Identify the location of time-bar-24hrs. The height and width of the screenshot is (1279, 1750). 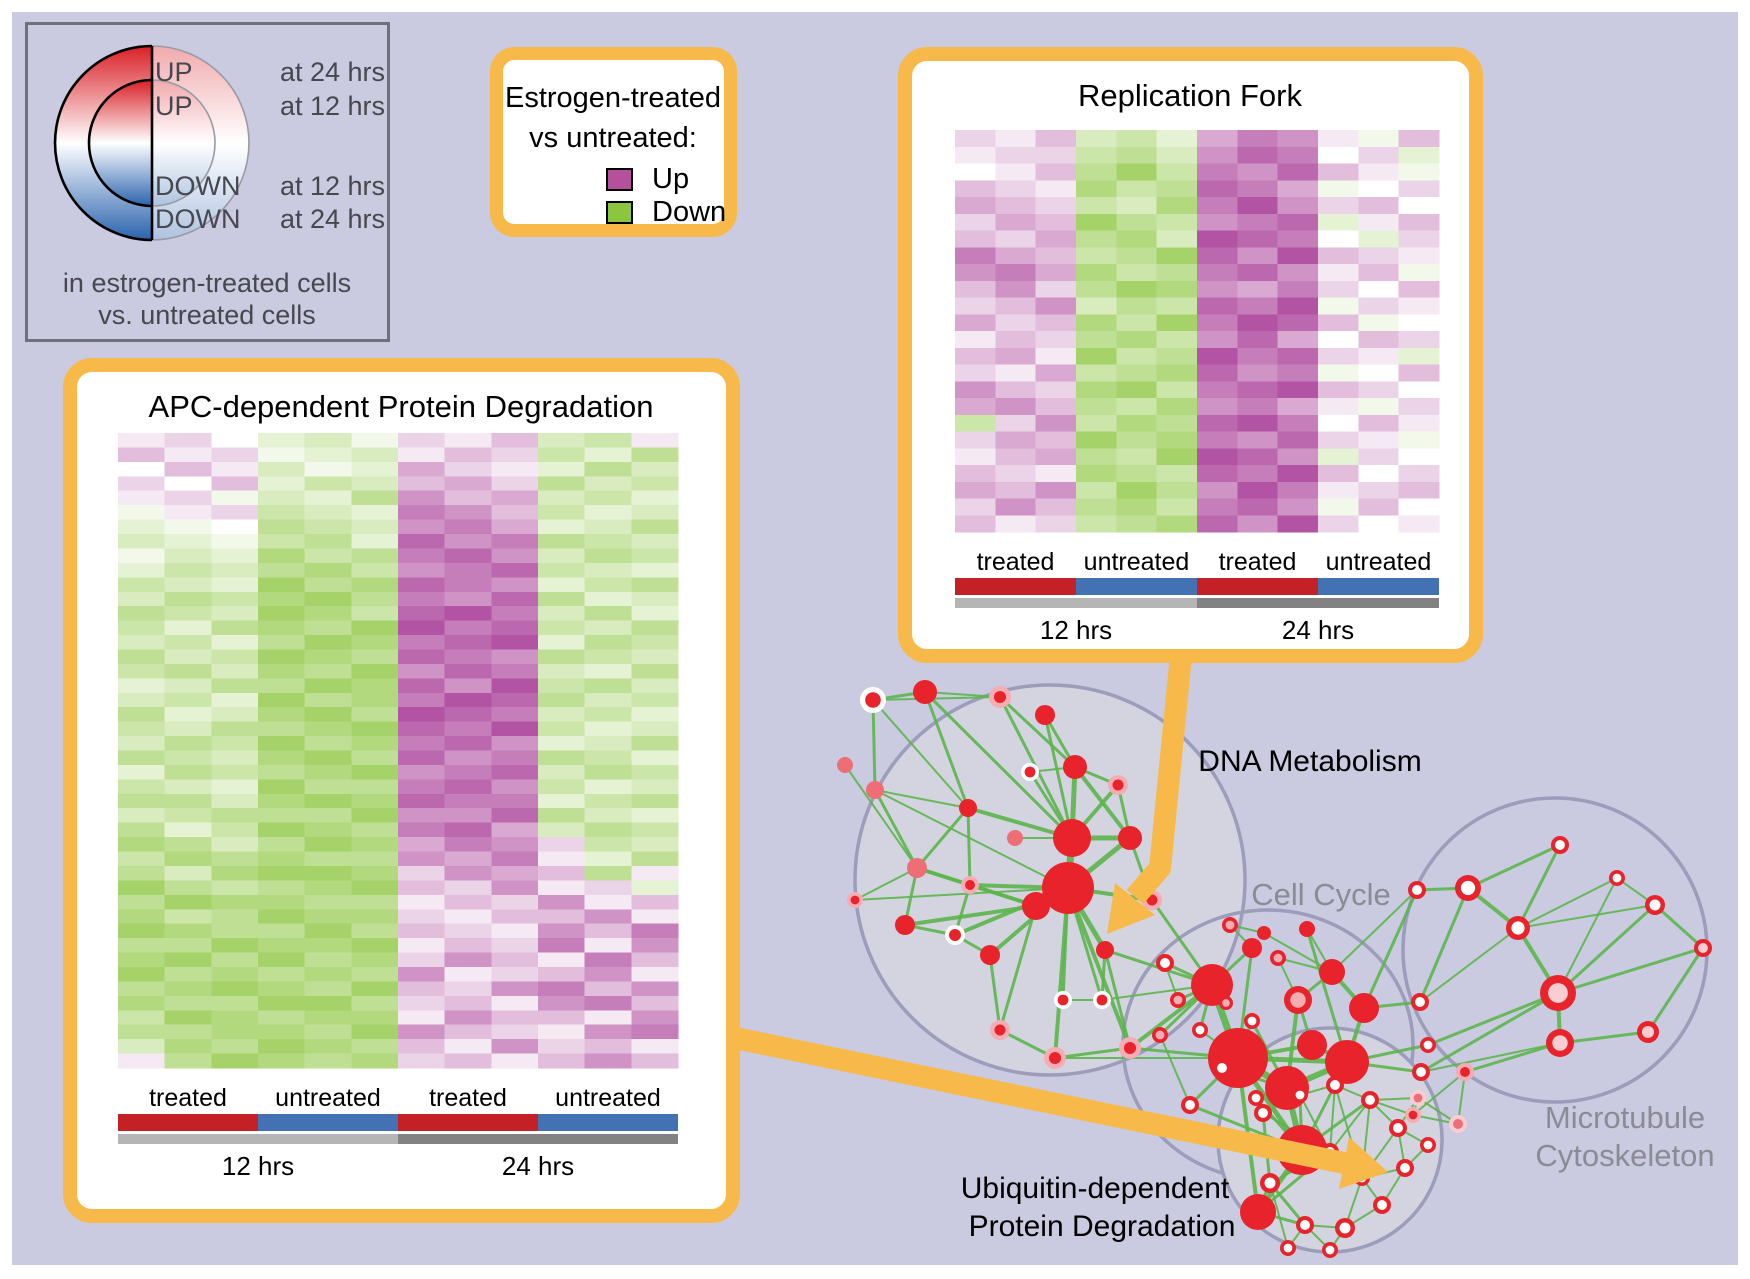
(1318, 603).